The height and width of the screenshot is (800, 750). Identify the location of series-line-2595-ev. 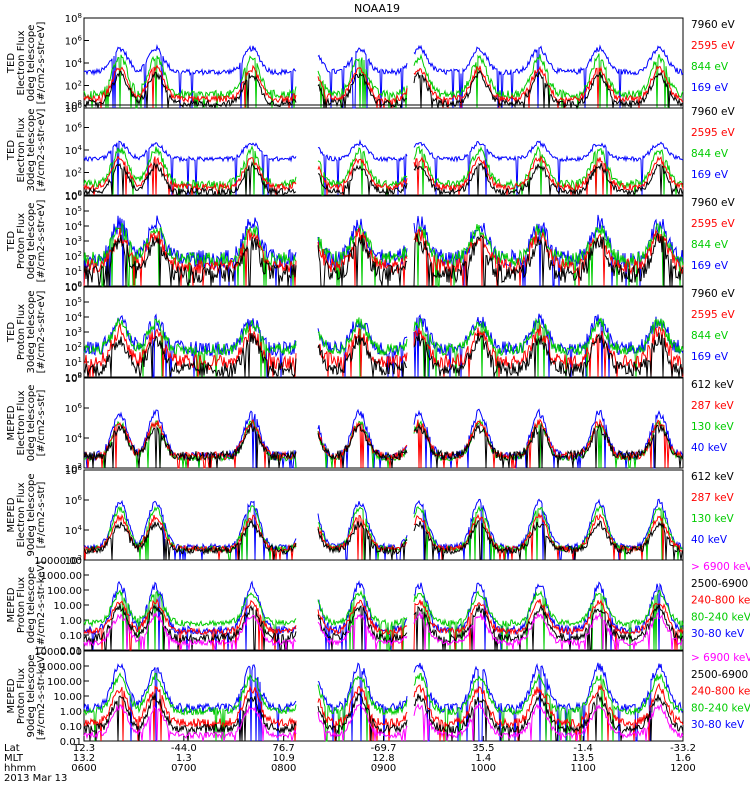
(383, 86).